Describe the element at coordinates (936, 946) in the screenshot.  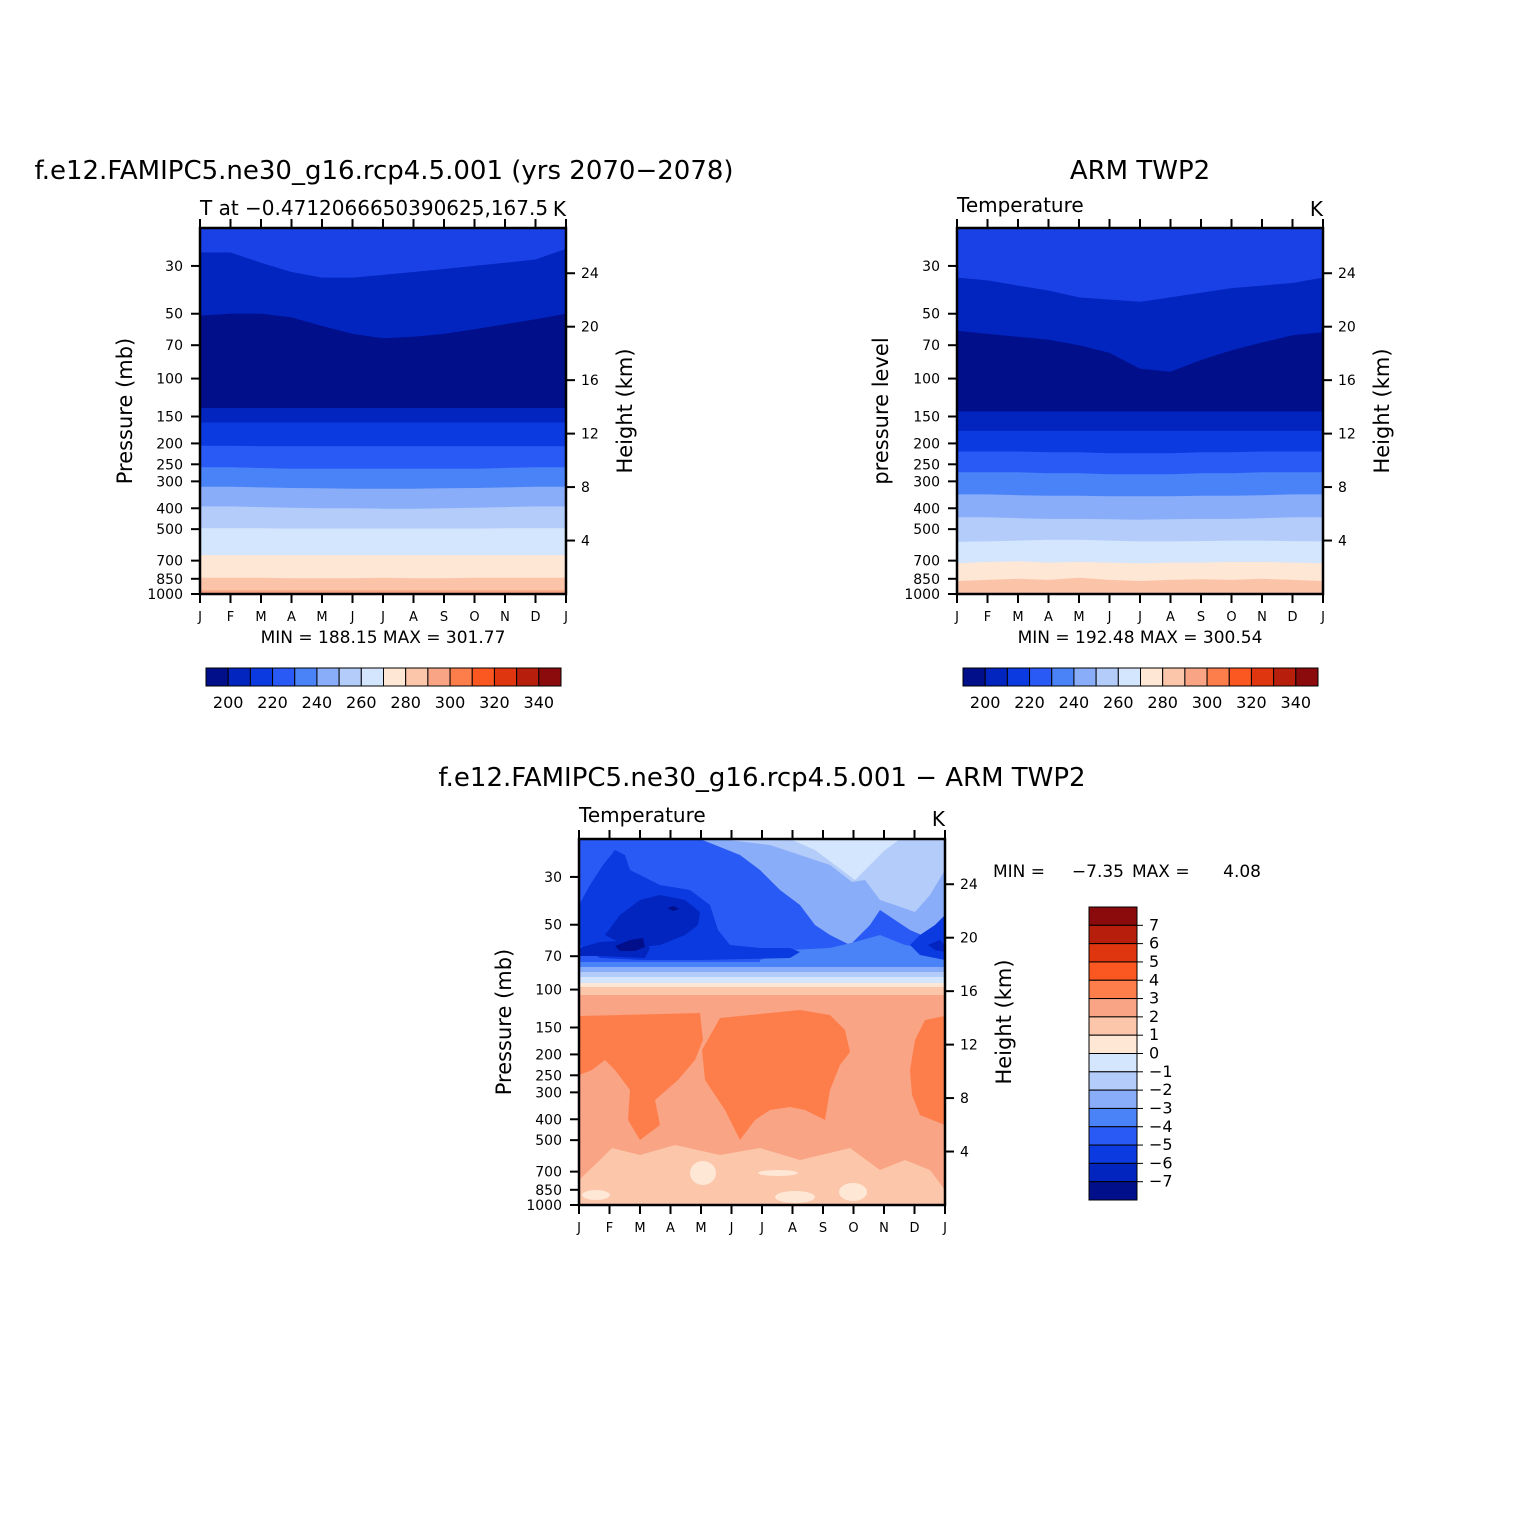
I see `diff-region-min-c` at that location.